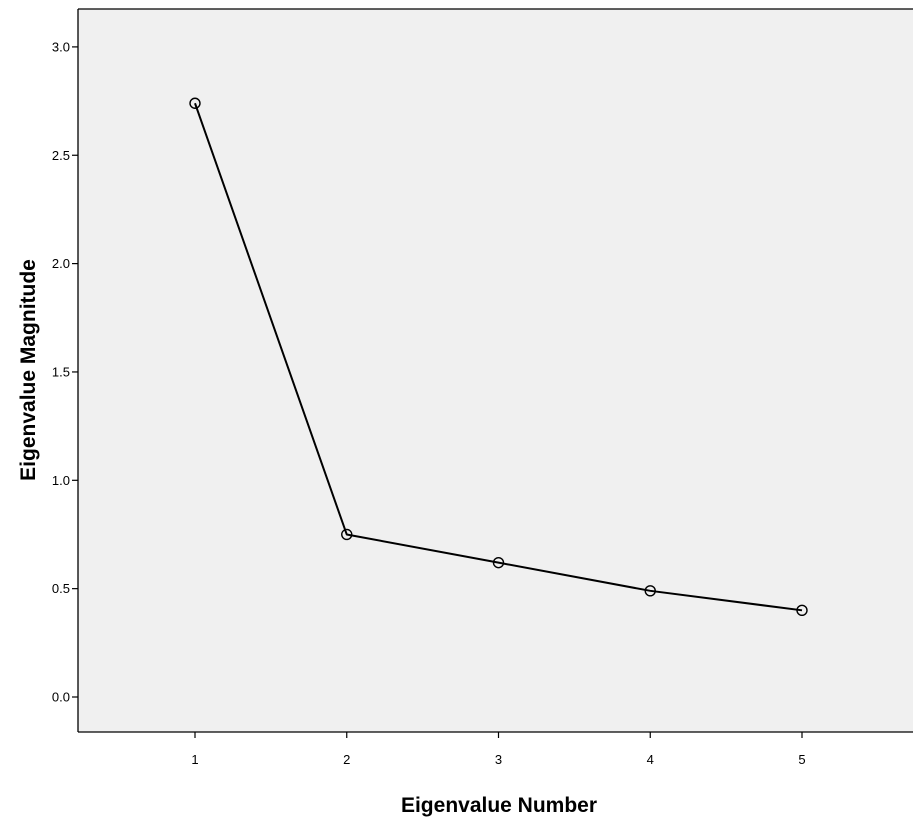  I want to click on x-tick-label: 1, so click(194, 759).